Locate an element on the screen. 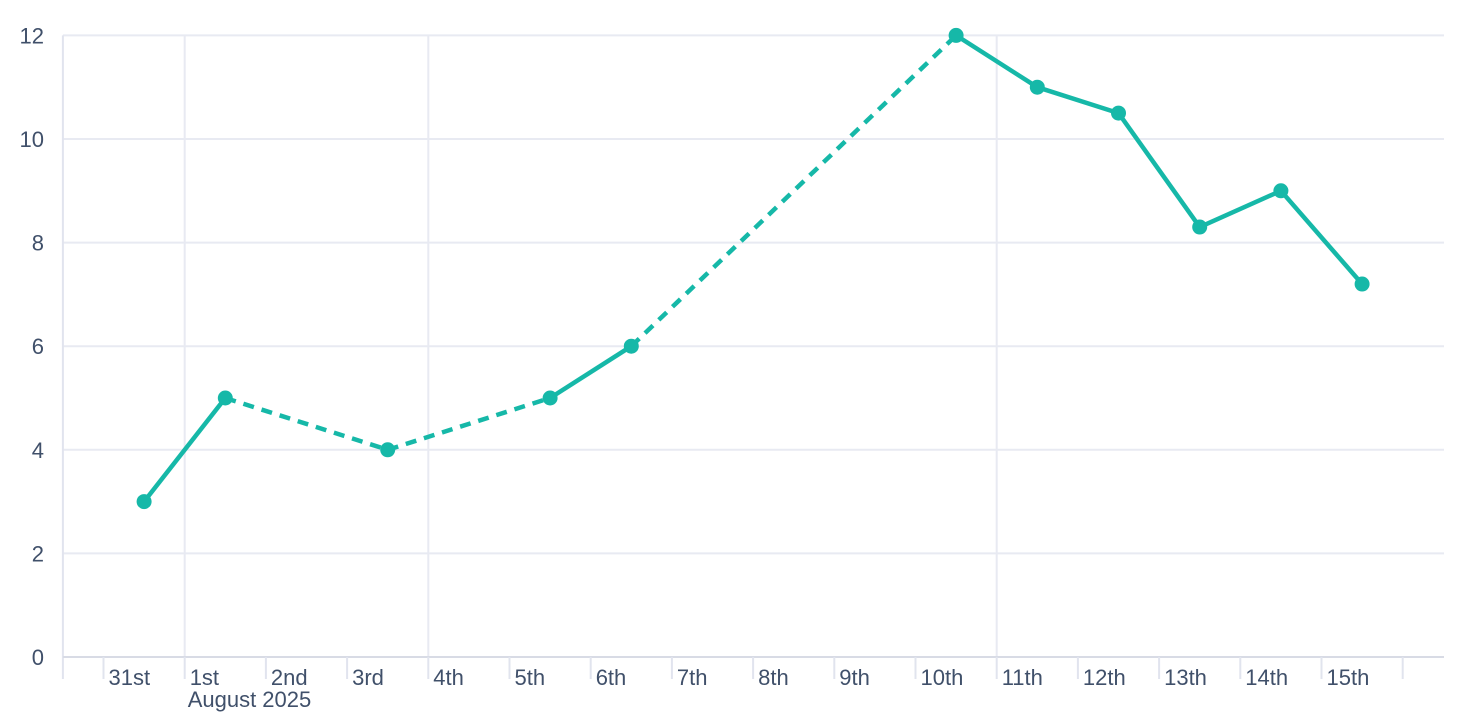 This screenshot has width=1464, height=726. x-axis-tick-label: 4th is located at coordinates (448, 677).